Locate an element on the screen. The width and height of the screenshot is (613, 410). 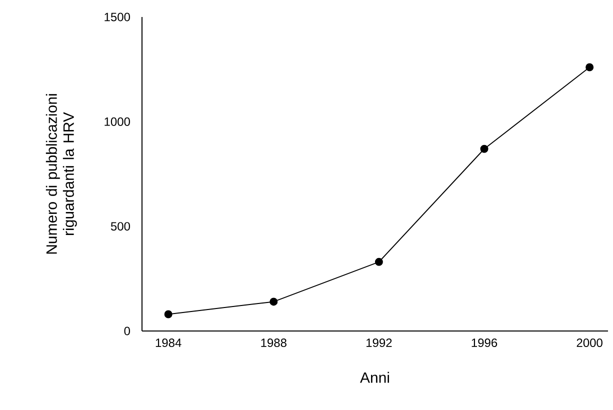
x-tick-label: 1984 is located at coordinates (169, 343).